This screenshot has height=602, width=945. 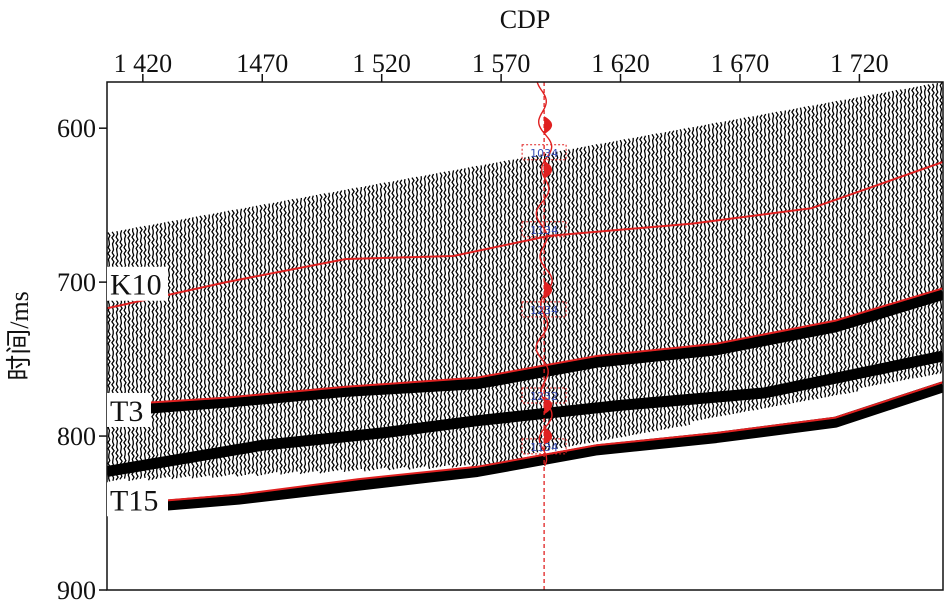 What do you see at coordinates (525, 19) in the screenshot?
I see `x-axis-title: CDP` at bounding box center [525, 19].